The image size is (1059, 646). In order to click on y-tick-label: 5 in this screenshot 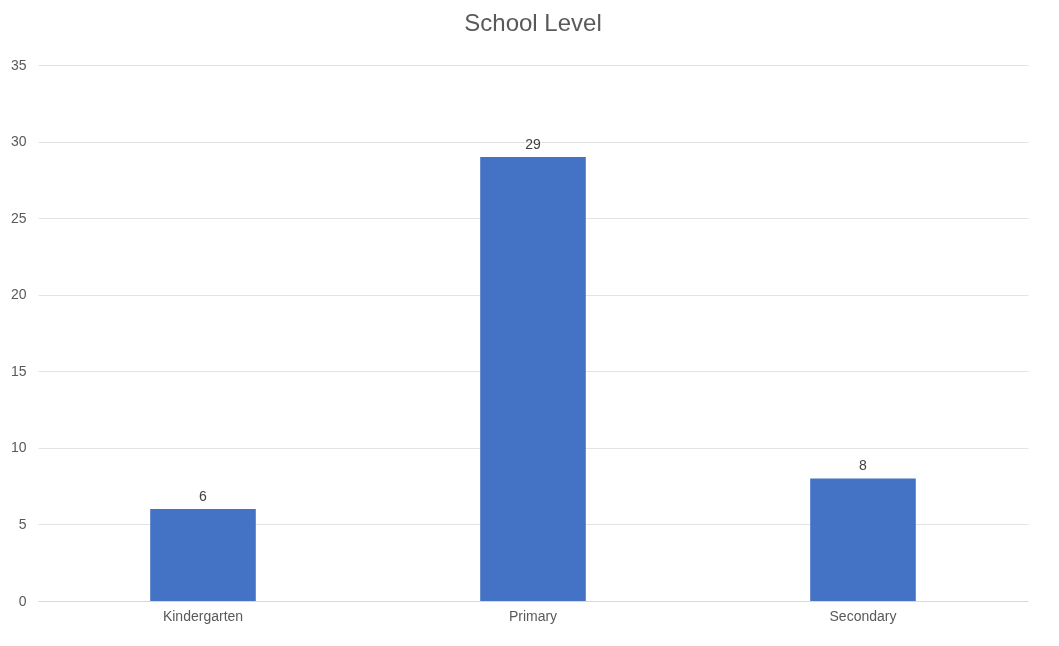, I will do `click(22, 523)`.